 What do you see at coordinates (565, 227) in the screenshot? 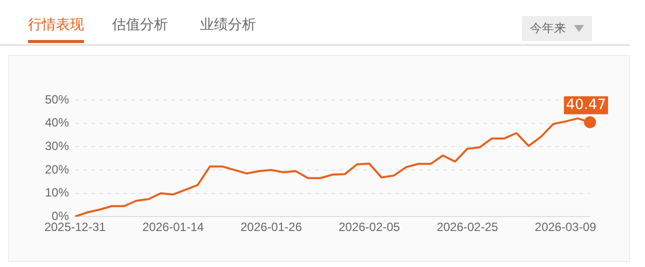
I see `x-tick-label: 2026-03-09` at bounding box center [565, 227].